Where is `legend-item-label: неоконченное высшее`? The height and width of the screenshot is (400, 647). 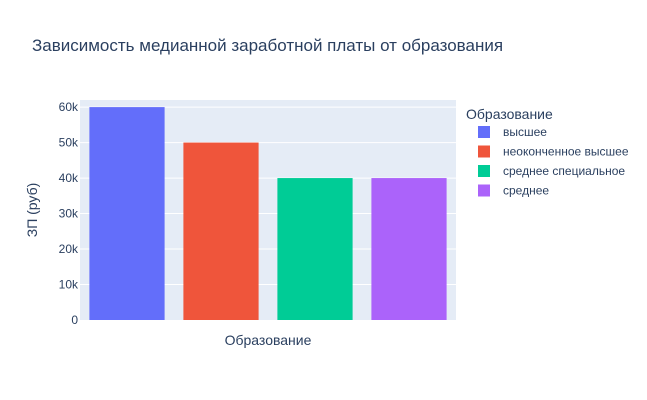 legend-item-label: неоконченное высшее is located at coordinates (566, 152).